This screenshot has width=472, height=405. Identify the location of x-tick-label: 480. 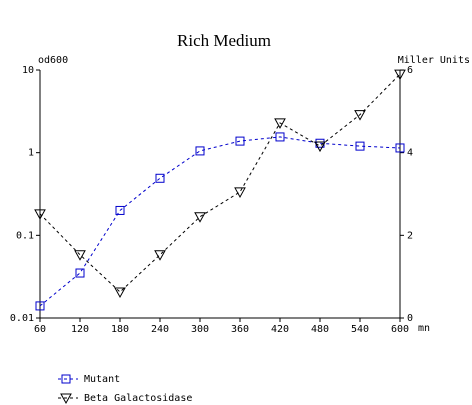
(320, 329).